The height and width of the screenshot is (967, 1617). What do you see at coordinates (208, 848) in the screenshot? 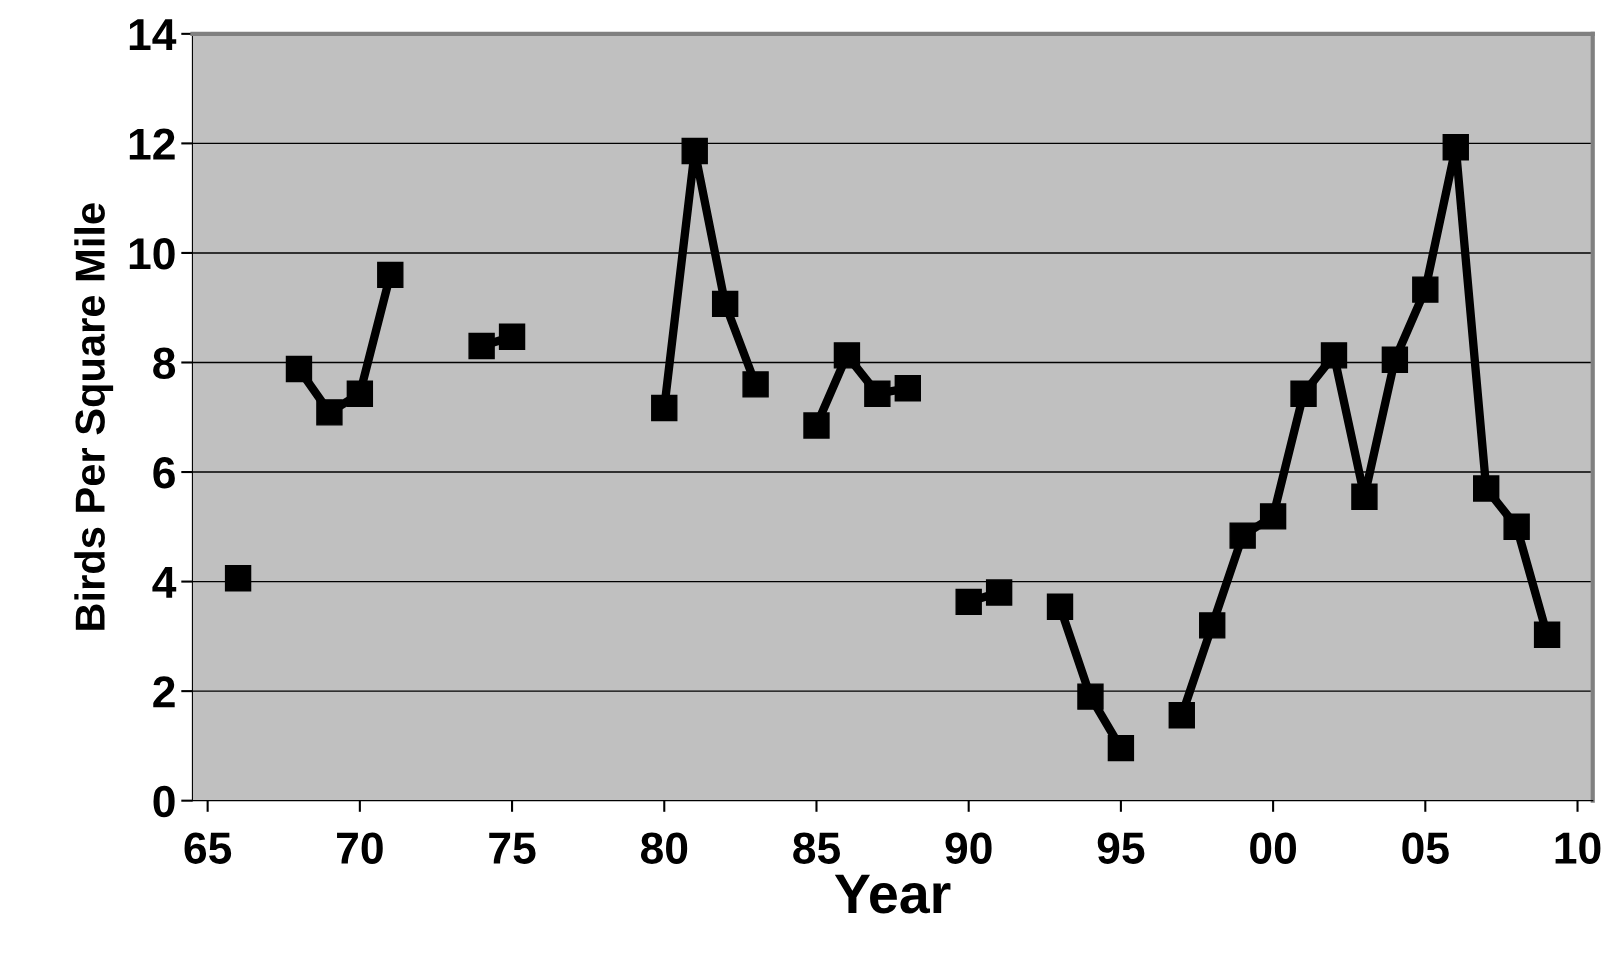
I see `x-tick-label: 65` at bounding box center [208, 848].